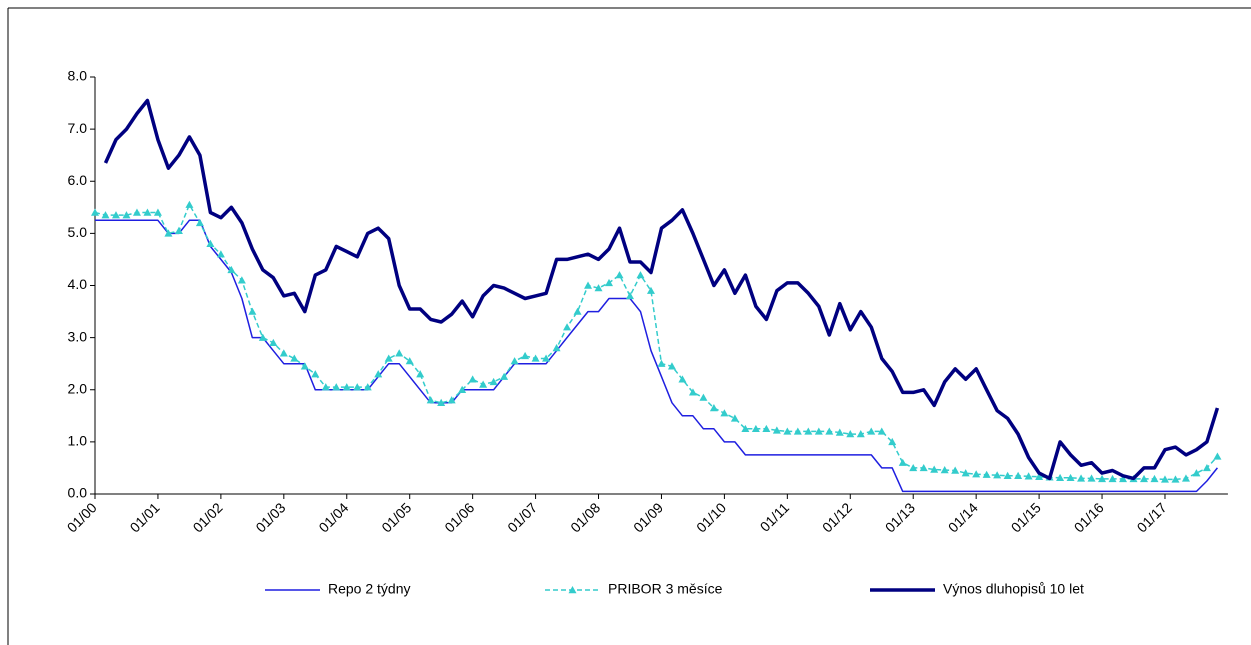  I want to click on x-tick-label: 01/00, so click(82, 517).